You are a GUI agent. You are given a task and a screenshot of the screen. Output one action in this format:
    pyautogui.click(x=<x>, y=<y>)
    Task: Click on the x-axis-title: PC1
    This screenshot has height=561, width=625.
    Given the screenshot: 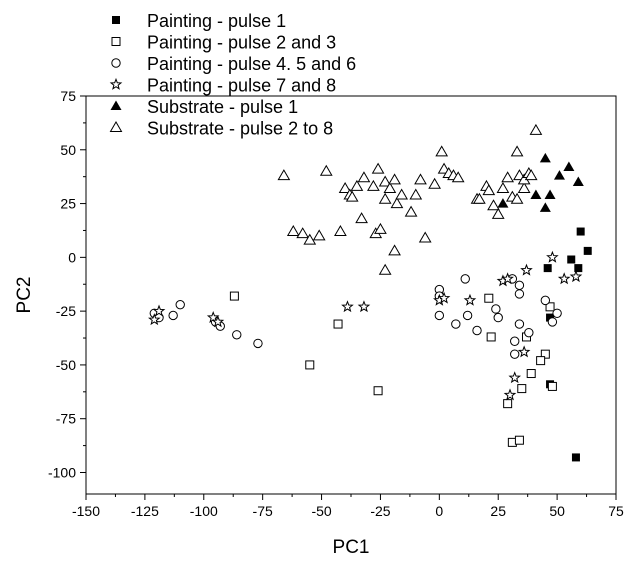 What is the action you would take?
    pyautogui.click(x=351, y=547)
    